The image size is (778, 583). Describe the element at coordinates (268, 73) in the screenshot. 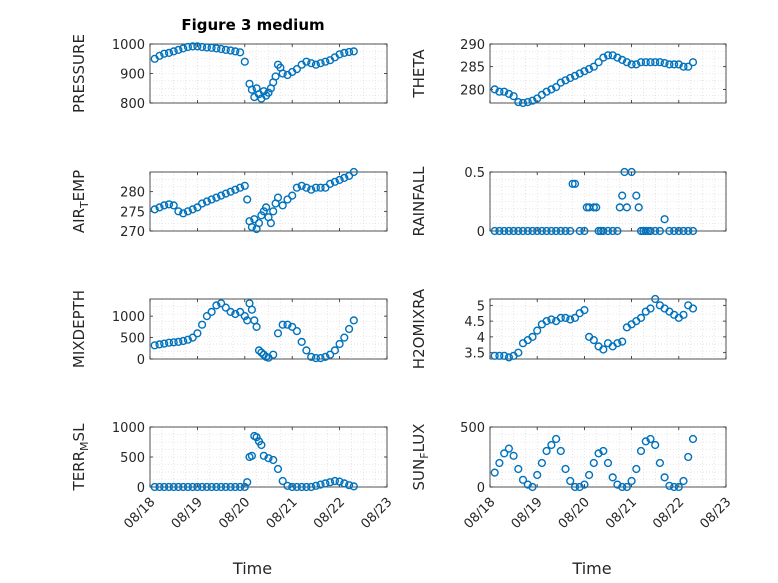

I see `axes-frame` at that location.